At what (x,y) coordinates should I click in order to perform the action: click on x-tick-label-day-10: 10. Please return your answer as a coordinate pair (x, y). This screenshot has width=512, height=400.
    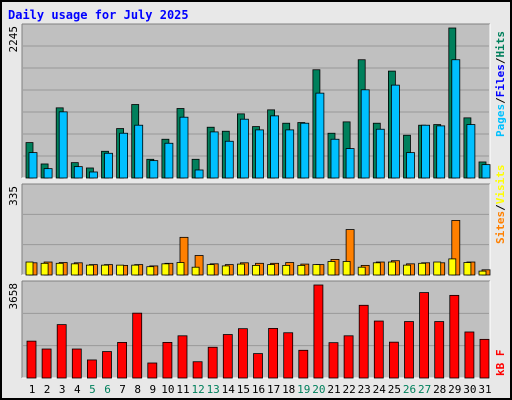
    Looking at the image, I should click on (167, 389).